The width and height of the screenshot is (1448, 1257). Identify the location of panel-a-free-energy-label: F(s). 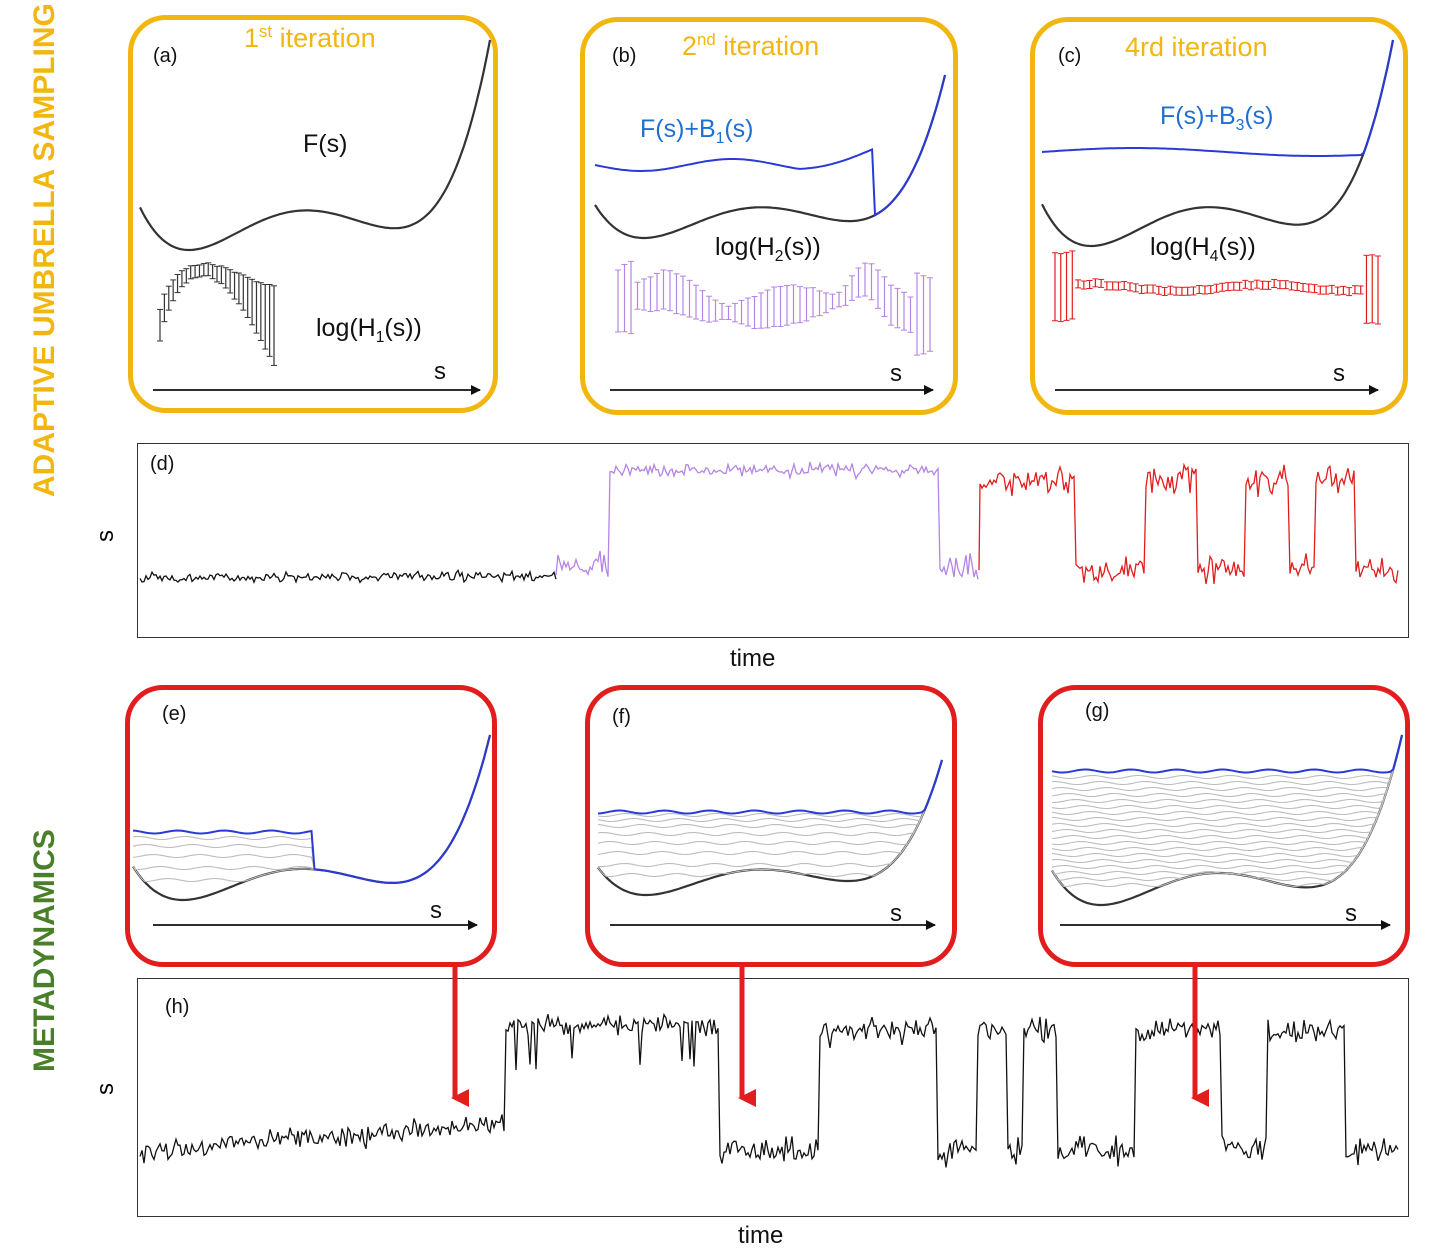
(325, 144).